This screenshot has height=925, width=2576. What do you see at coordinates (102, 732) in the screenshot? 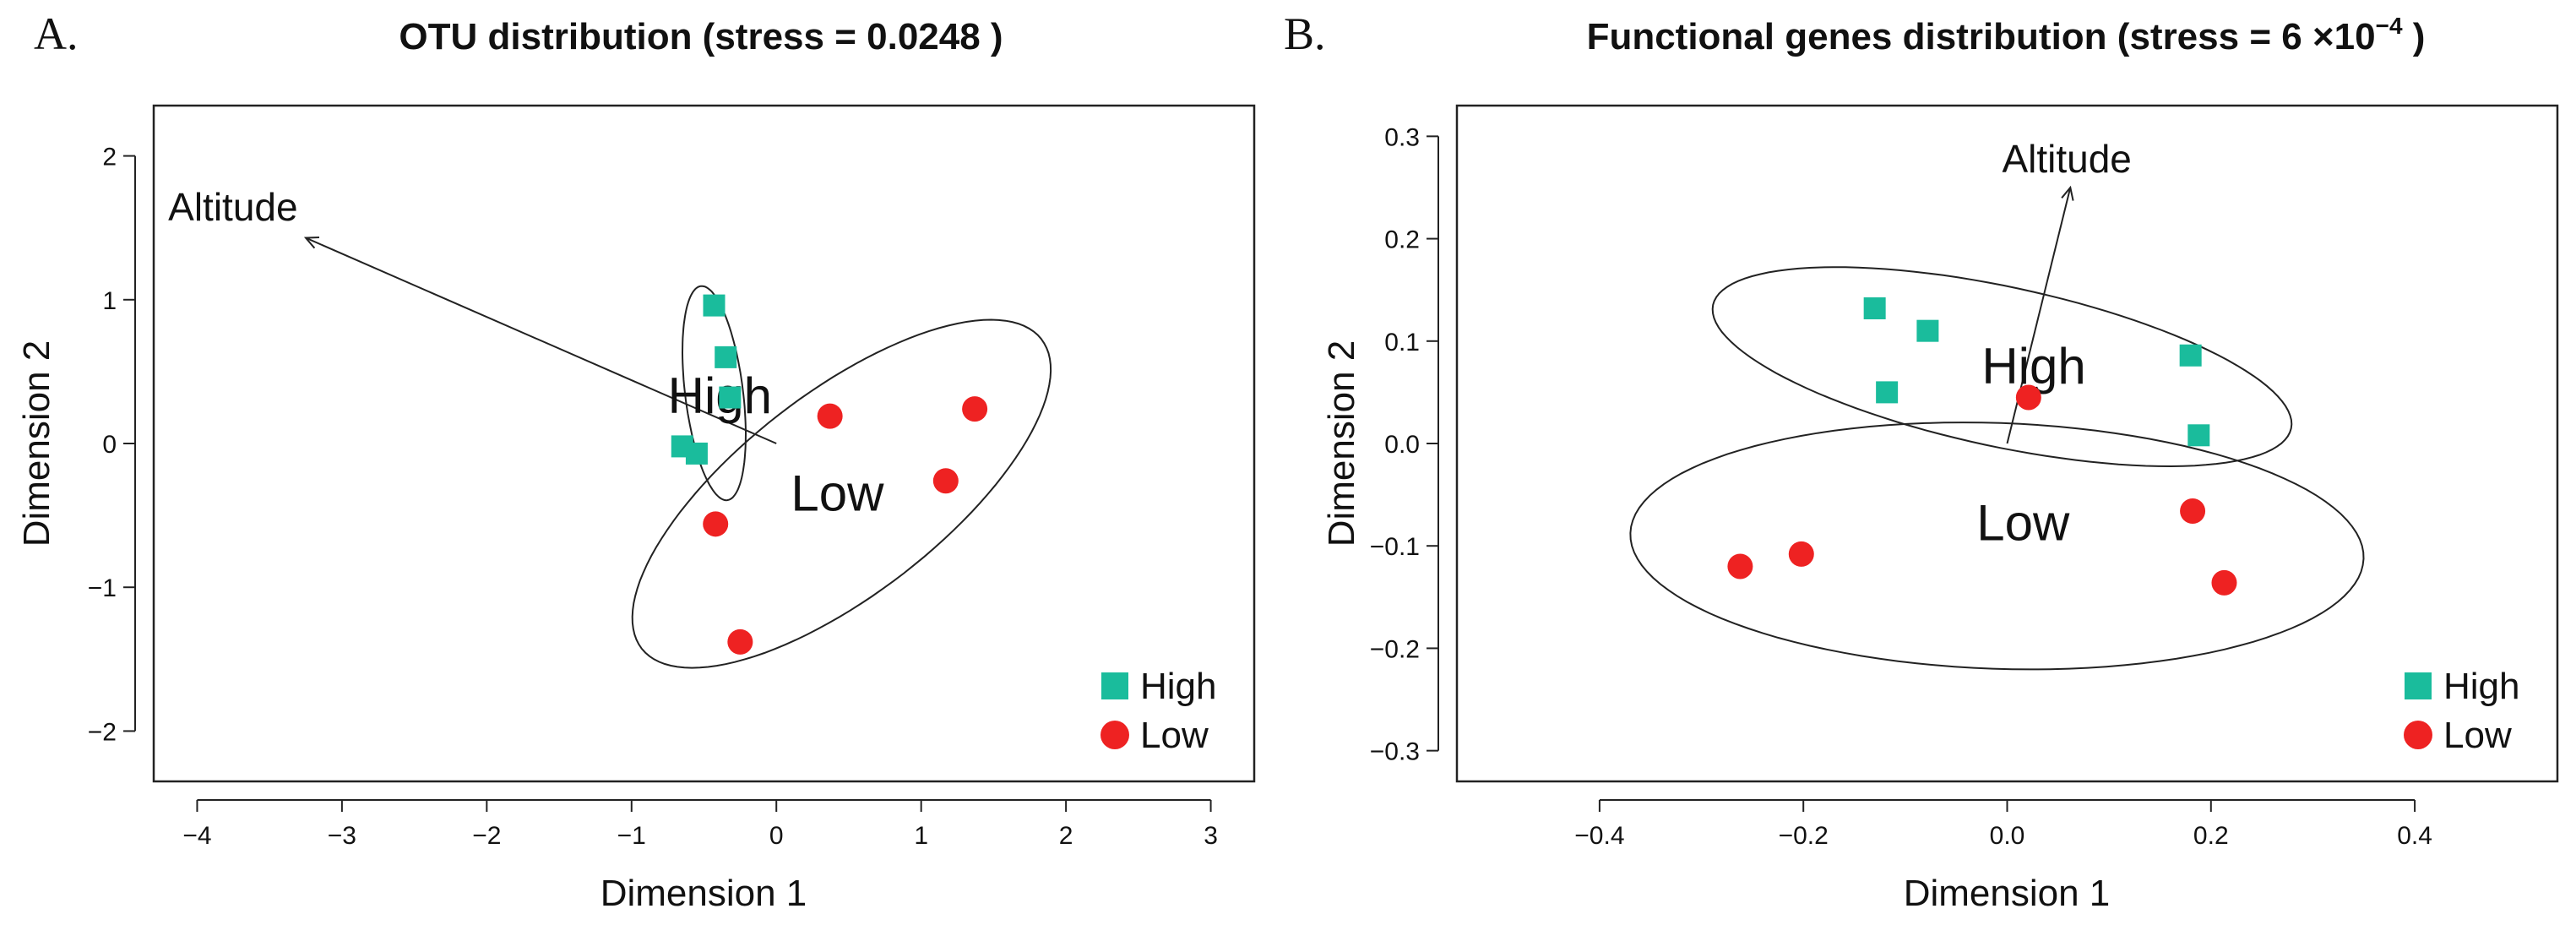
I see `panel-a-y-tick-label: −2` at bounding box center [102, 732].